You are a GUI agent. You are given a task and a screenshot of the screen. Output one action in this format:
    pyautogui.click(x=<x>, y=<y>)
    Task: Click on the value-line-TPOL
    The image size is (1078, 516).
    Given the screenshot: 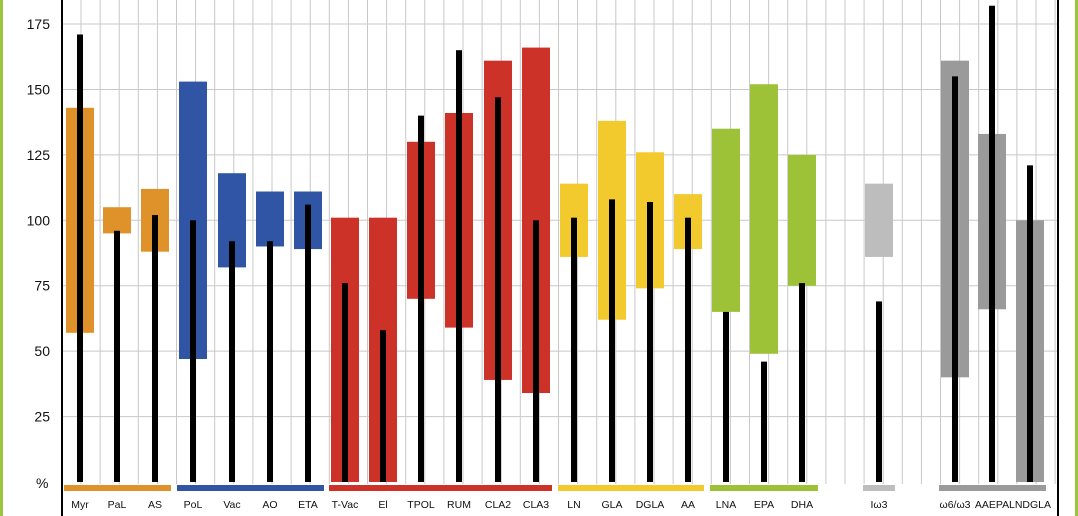 What is the action you would take?
    pyautogui.click(x=421, y=299)
    